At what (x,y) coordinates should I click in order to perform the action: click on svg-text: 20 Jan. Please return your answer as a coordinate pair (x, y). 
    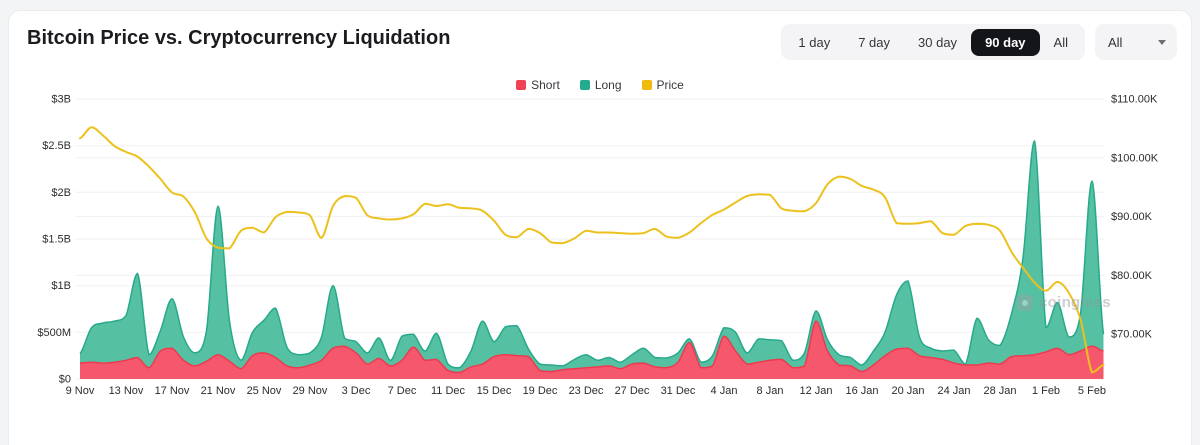
    Looking at the image, I should click on (907, 391).